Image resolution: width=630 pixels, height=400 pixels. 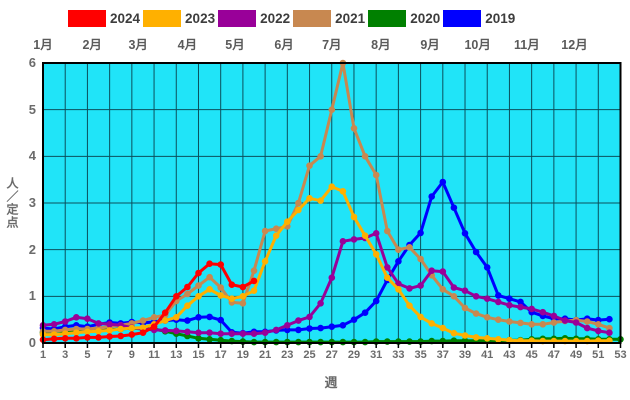 I want to click on legend-label: 2019, so click(x=500, y=18).